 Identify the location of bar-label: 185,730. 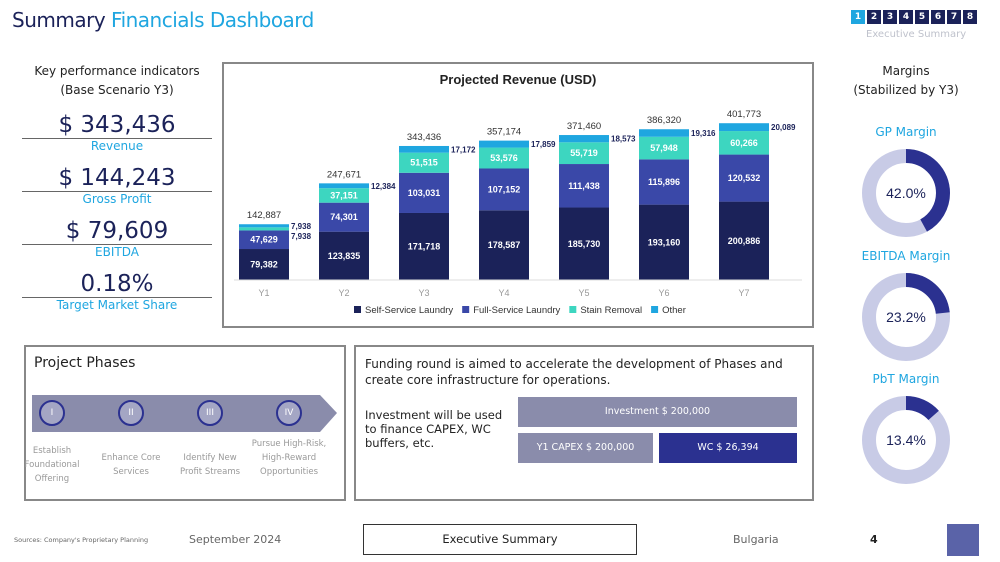
(584, 244).